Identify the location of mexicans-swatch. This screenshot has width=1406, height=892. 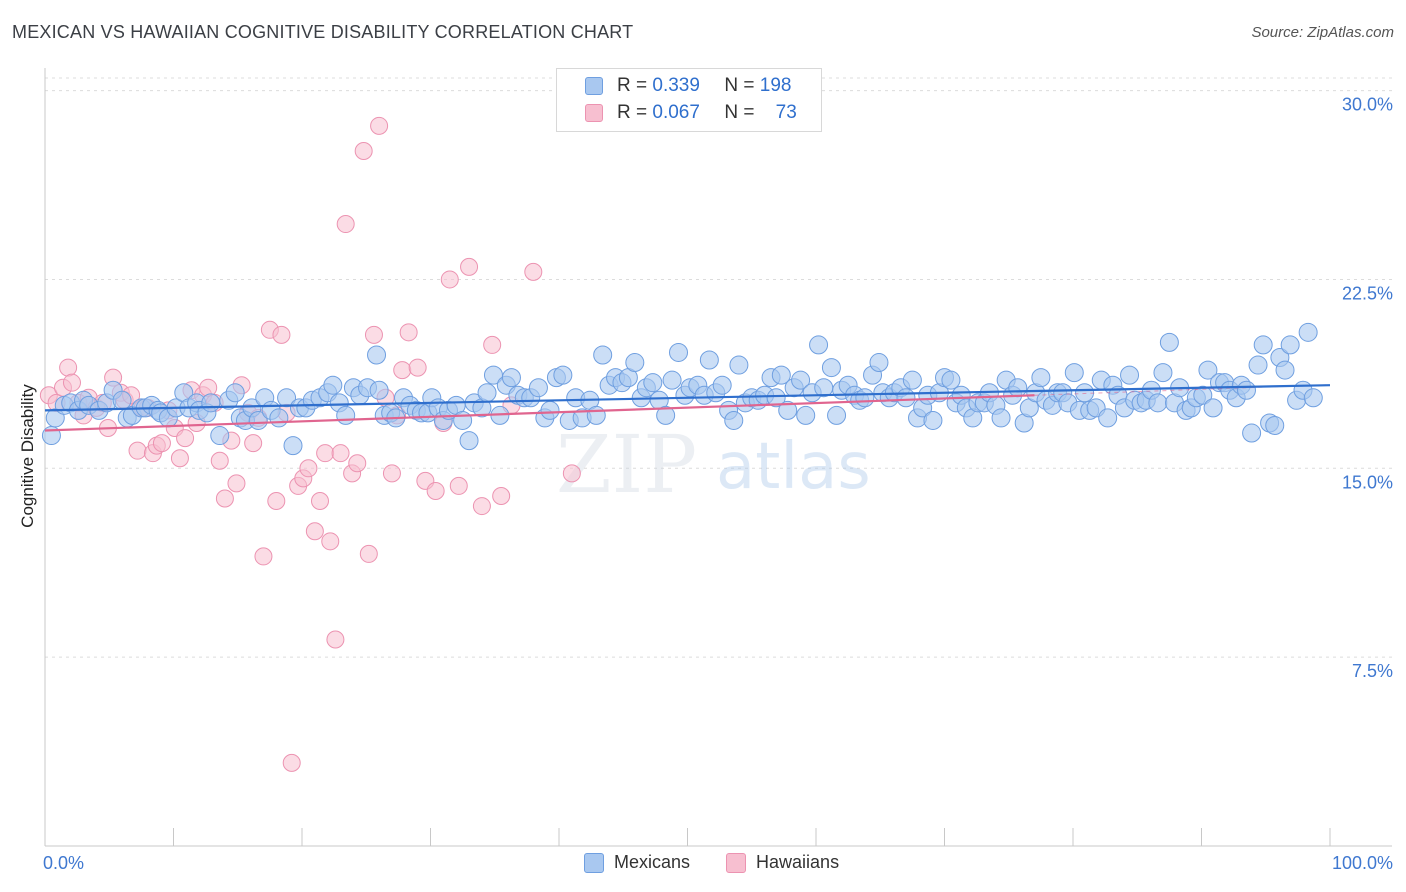
(594, 86).